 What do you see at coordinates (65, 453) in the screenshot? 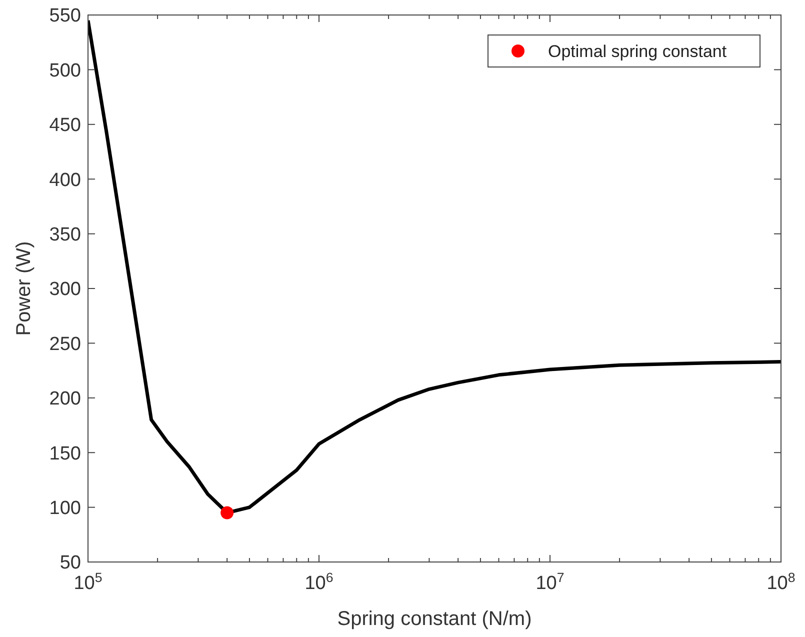
I see `y-tick-label: 150` at bounding box center [65, 453].